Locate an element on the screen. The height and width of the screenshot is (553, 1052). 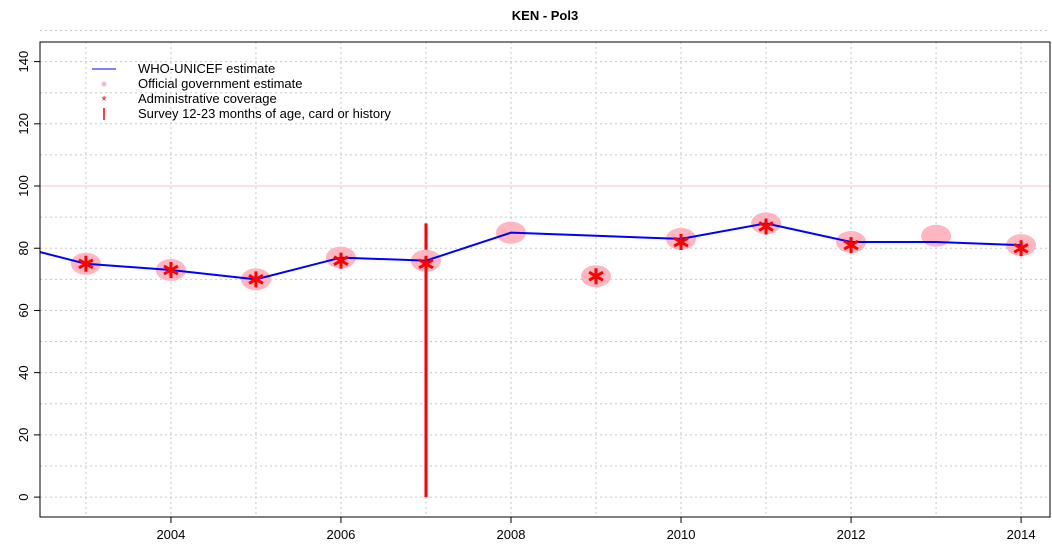
y-tick-label: 0 is located at coordinates (23, 496).